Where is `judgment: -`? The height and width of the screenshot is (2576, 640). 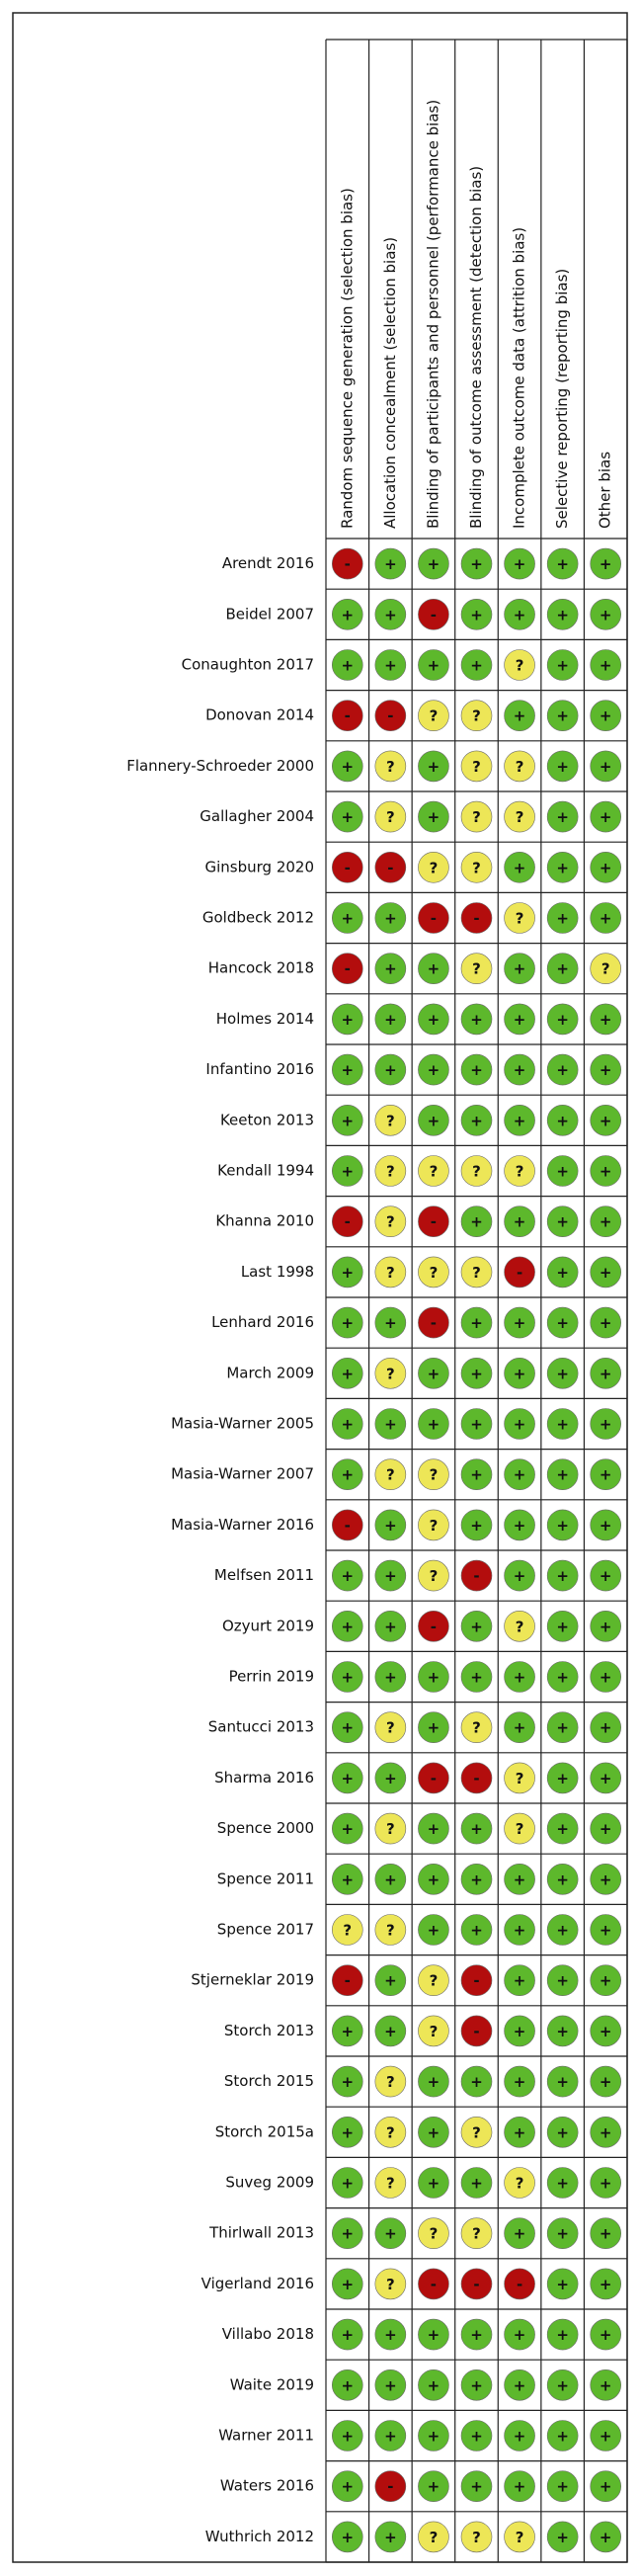
judgment: - is located at coordinates (476, 1778).